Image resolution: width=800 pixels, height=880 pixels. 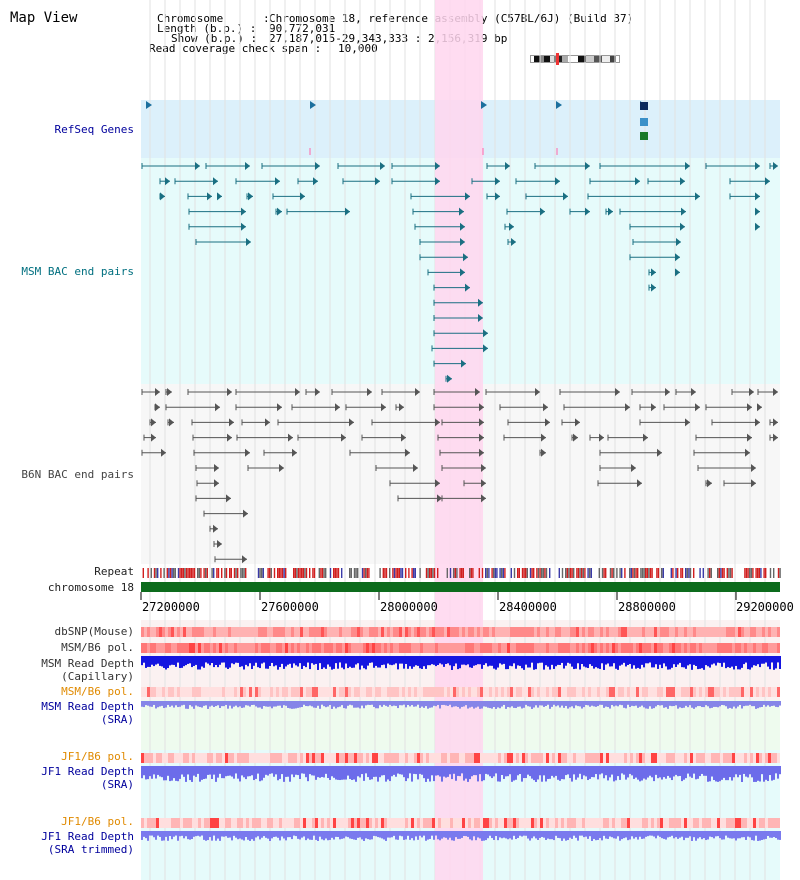 What do you see at coordinates (77, 271) in the screenshot?
I see `track-label-msm-bac: MSM BAC end pairs` at bounding box center [77, 271].